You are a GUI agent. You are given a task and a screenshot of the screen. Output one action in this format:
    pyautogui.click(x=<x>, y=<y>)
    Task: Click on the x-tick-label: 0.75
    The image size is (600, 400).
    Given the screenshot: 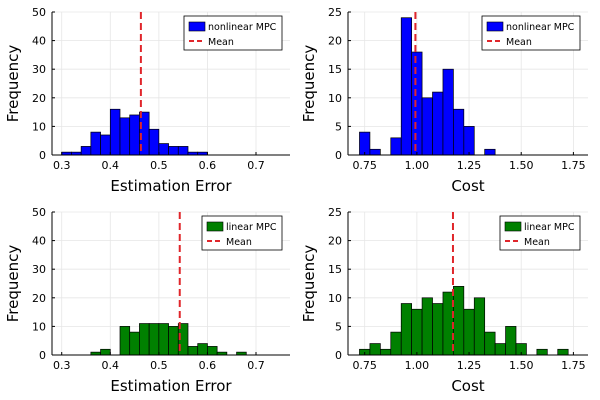 What is the action you would take?
    pyautogui.click(x=364, y=165)
    